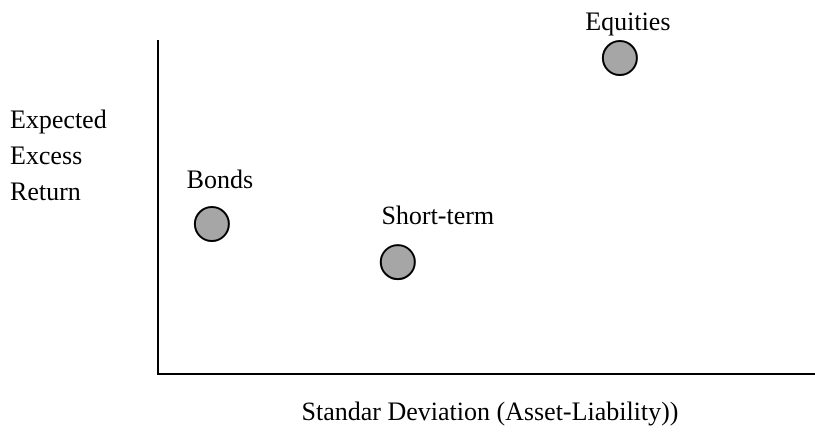 The image size is (815, 434). I want to click on point-label: Equities, so click(627, 21).